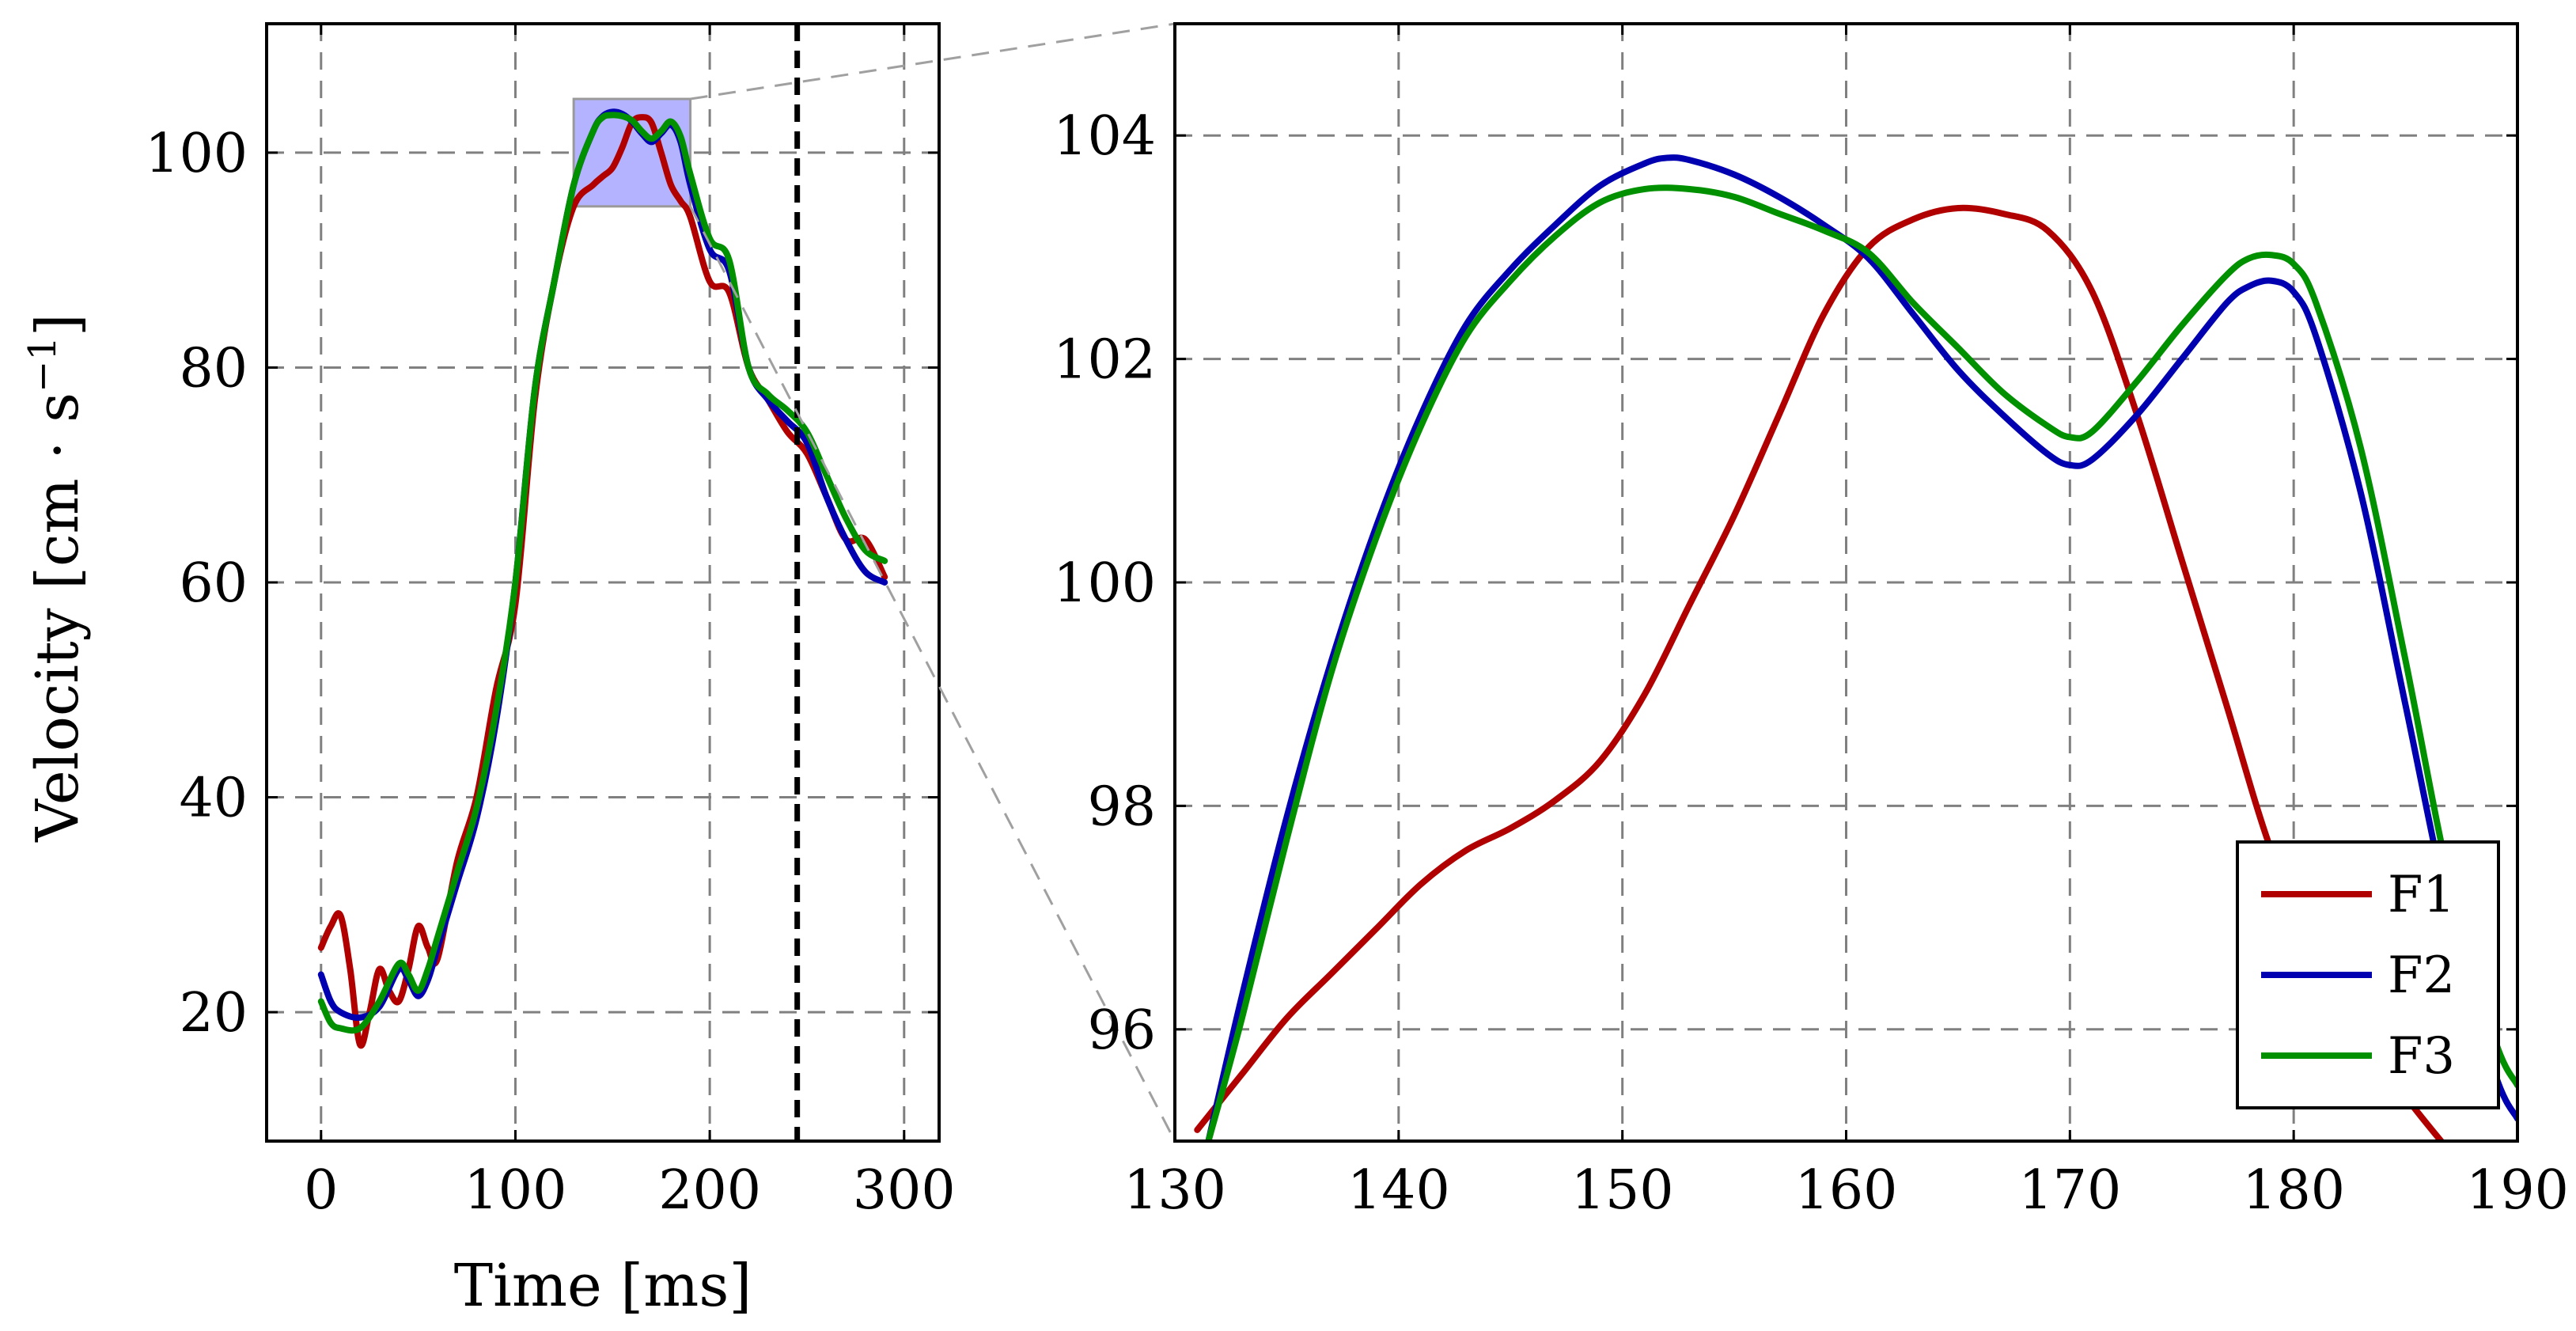  What do you see at coordinates (709, 1190) in the screenshot?
I see `x-tick-label: 200` at bounding box center [709, 1190].